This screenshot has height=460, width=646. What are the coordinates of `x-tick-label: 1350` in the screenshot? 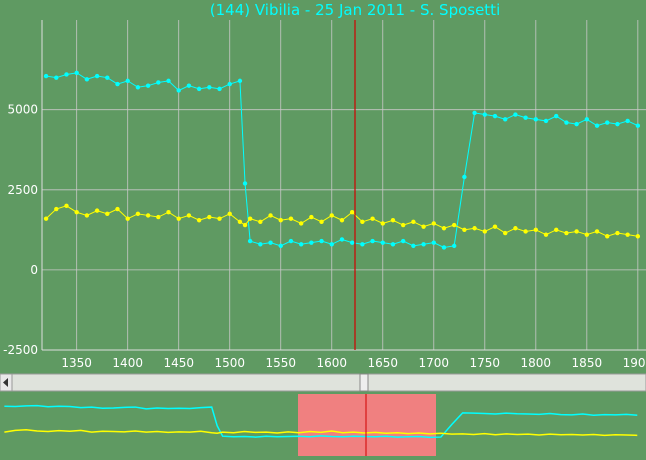 It's located at (76, 363).